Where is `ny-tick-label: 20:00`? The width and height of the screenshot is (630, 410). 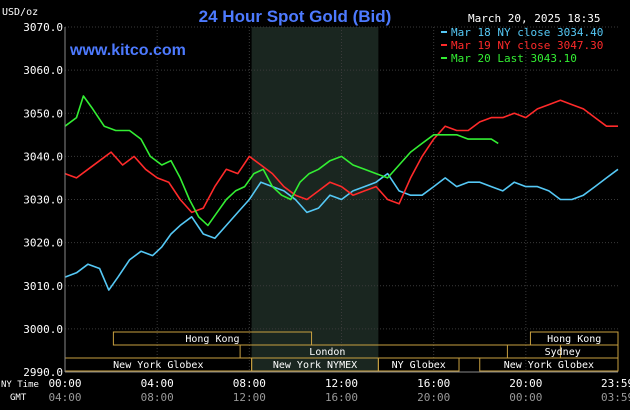
ny-tick-label: 20:00 is located at coordinates (525, 383).